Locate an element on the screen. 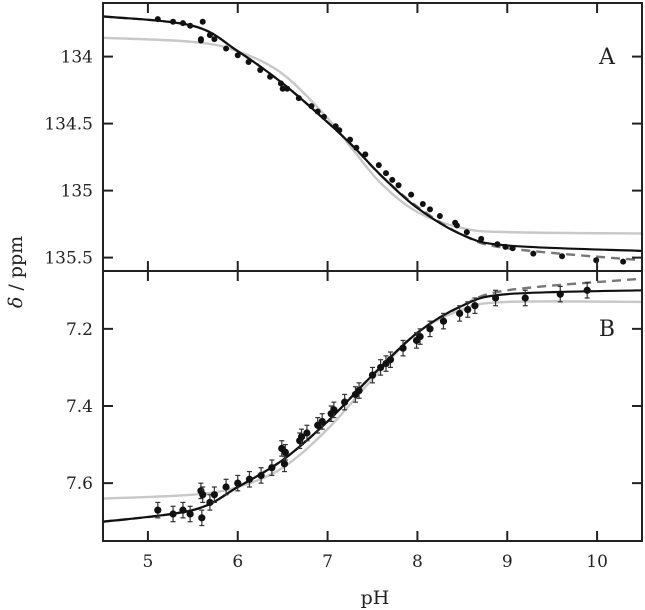 This screenshot has height=610, width=645. x-tick-label: 5 is located at coordinates (148, 562).